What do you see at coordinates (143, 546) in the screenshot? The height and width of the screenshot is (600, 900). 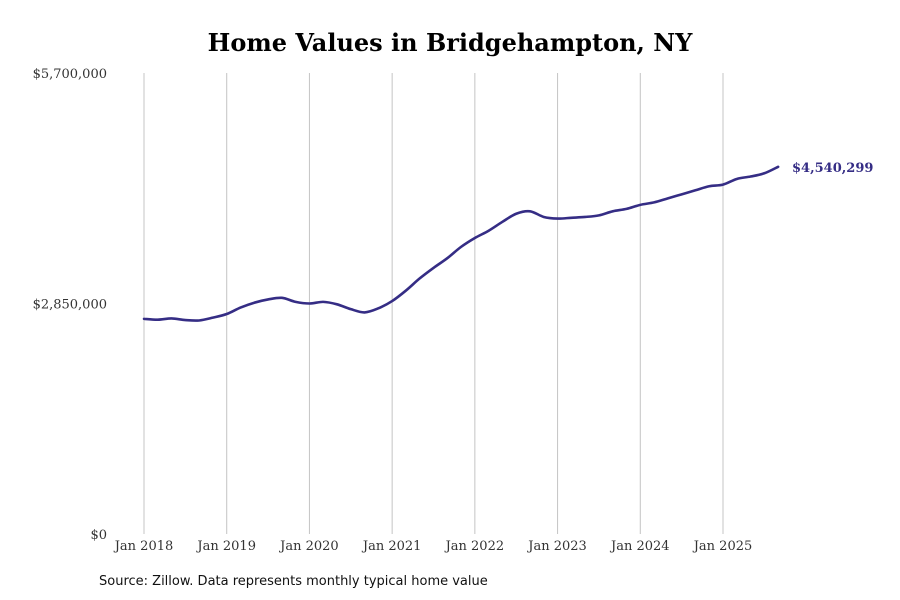 I see `x-tick-label: Jan 2018` at bounding box center [143, 546].